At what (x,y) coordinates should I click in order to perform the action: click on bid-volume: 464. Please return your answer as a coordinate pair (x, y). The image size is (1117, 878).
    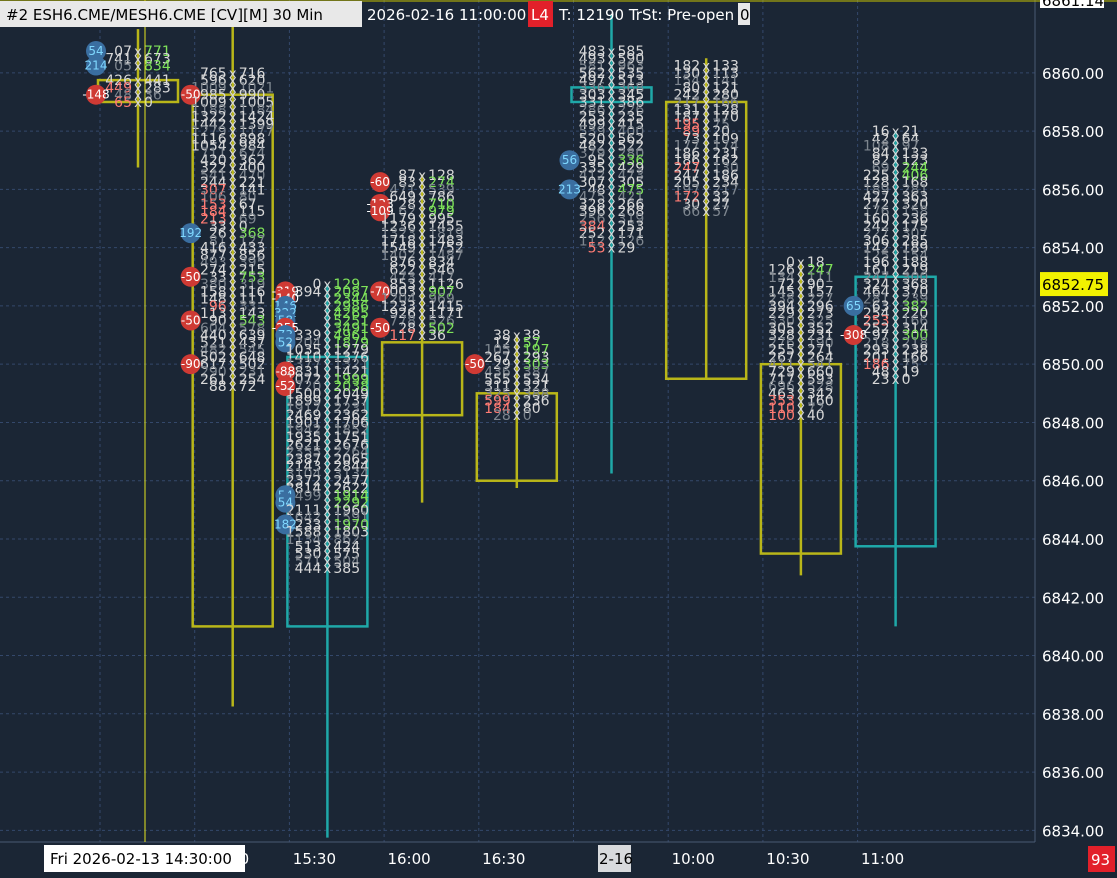
    Looking at the image, I should click on (876, 292).